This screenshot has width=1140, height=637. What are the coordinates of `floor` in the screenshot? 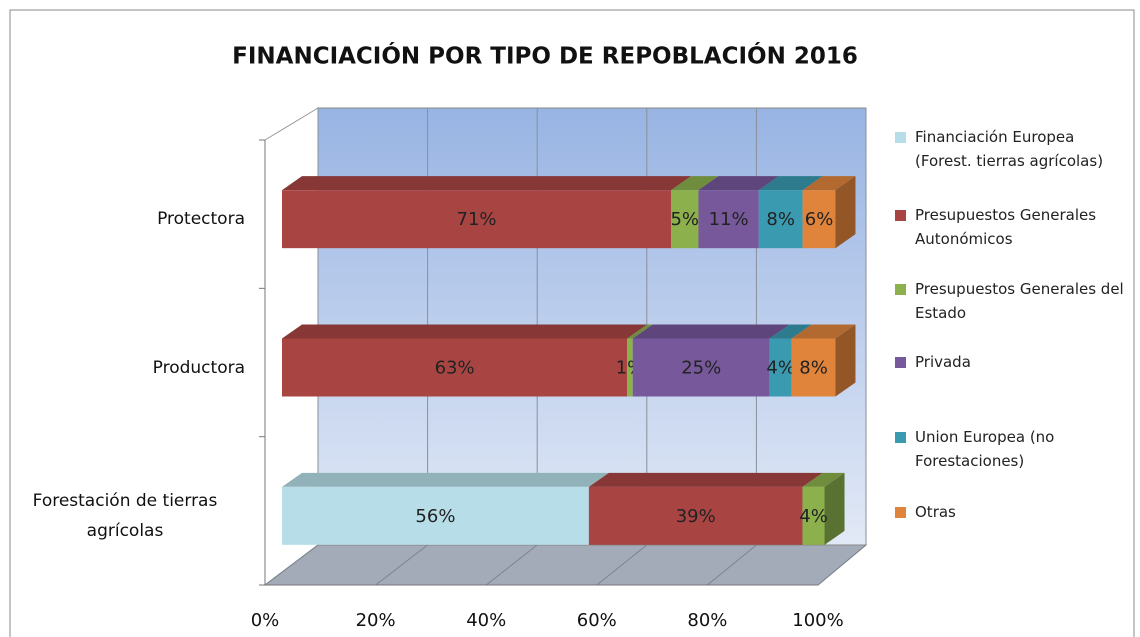 It's located at (565, 565).